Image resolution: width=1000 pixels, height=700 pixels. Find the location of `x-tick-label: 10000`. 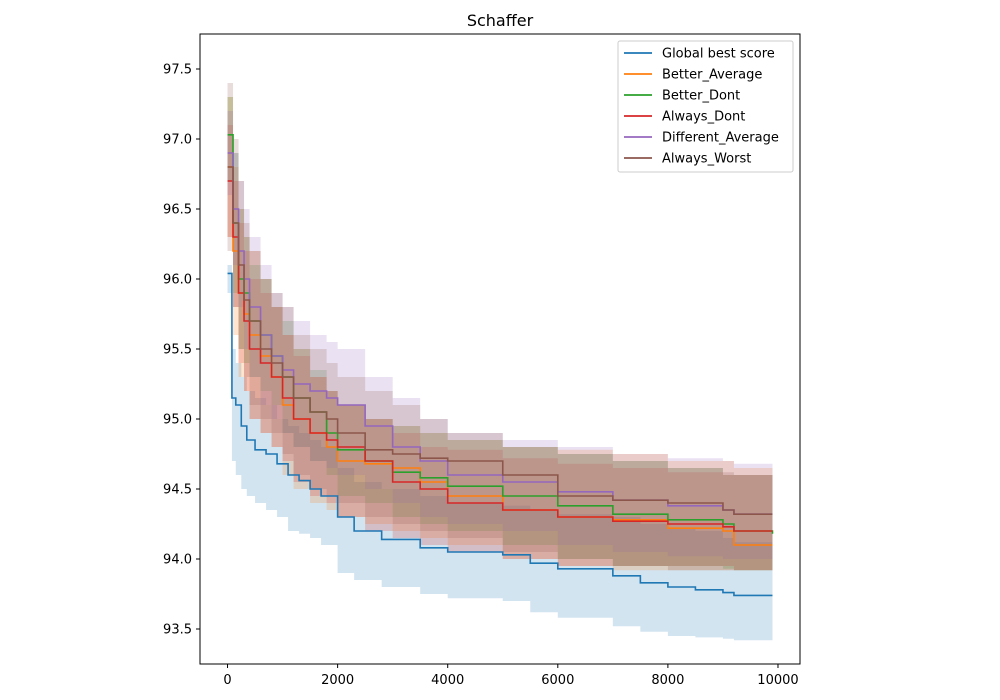

x-tick-label: 10000 is located at coordinates (777, 680).